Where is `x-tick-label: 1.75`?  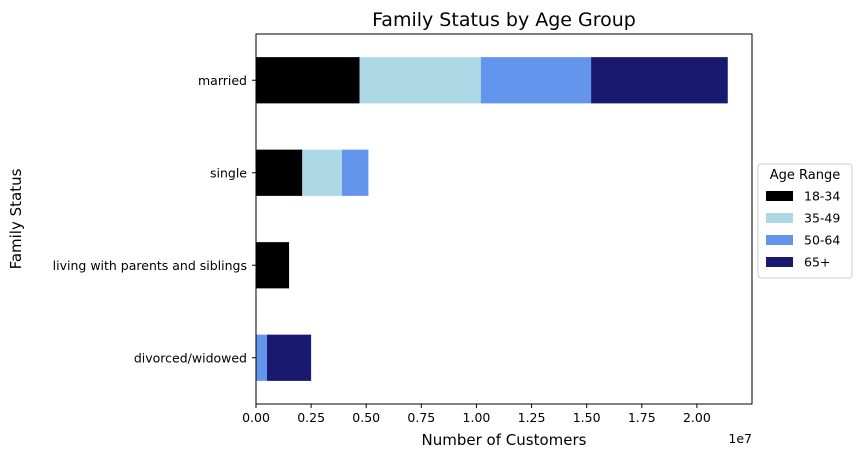 x-tick-label: 1.75 is located at coordinates (642, 417).